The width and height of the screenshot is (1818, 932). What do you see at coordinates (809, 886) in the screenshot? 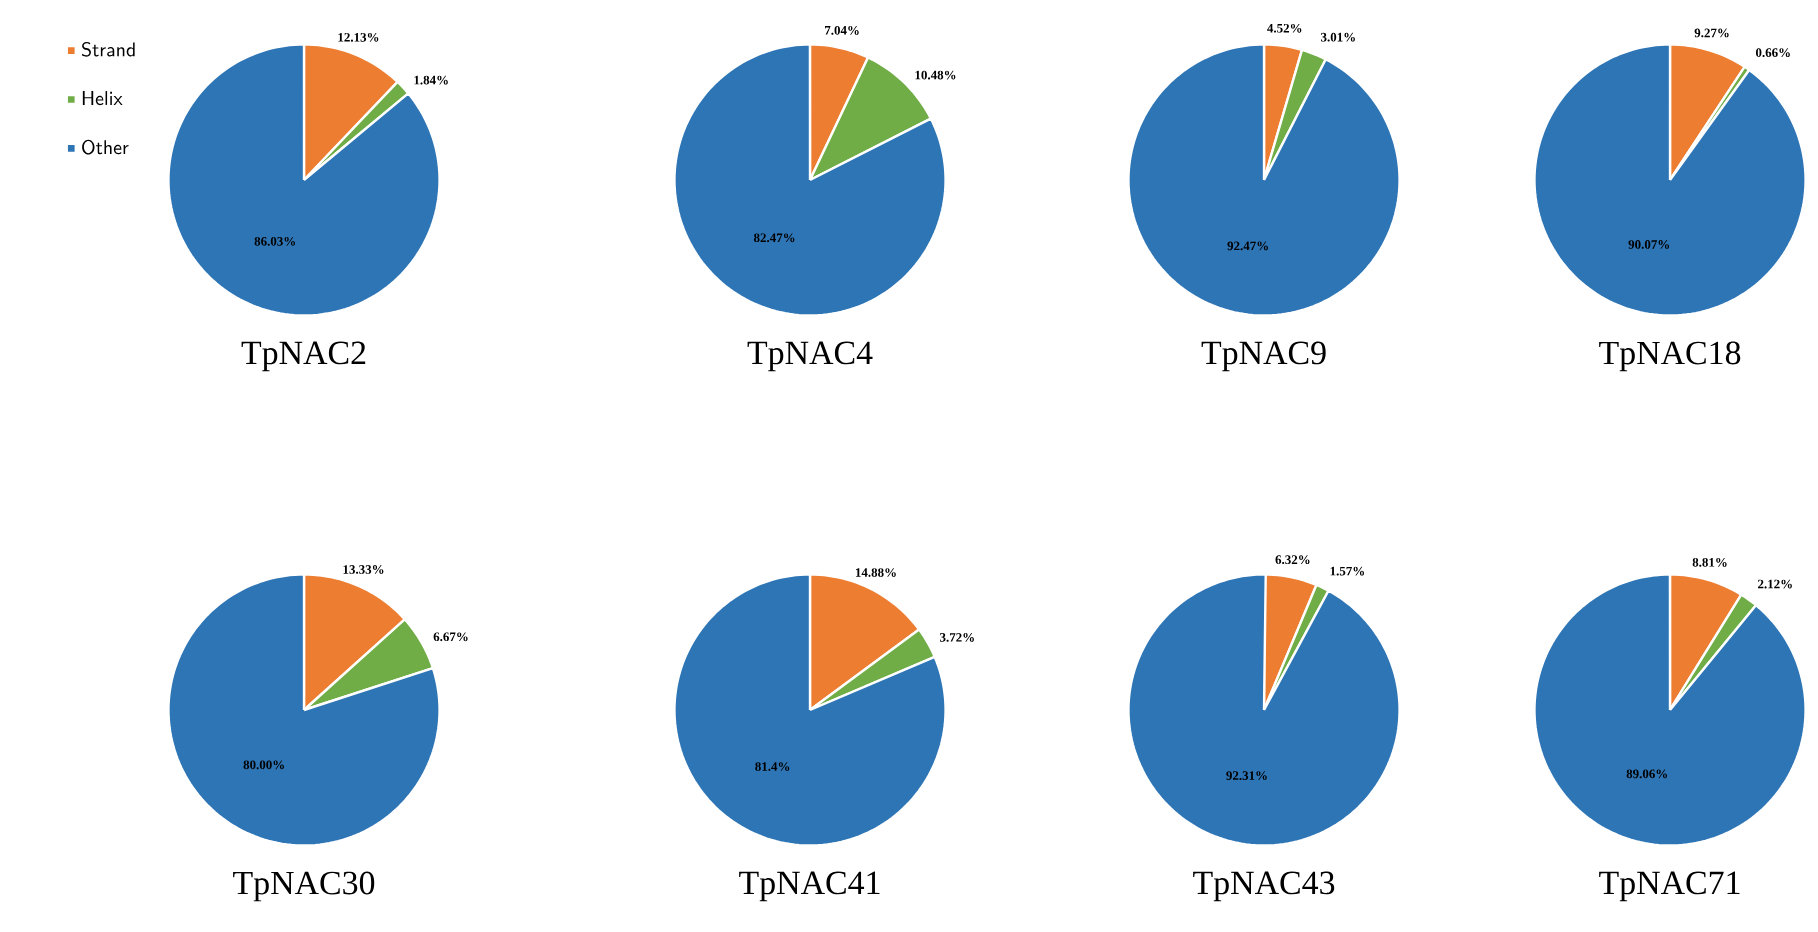
I see `text: TpNAC41` at bounding box center [809, 886].